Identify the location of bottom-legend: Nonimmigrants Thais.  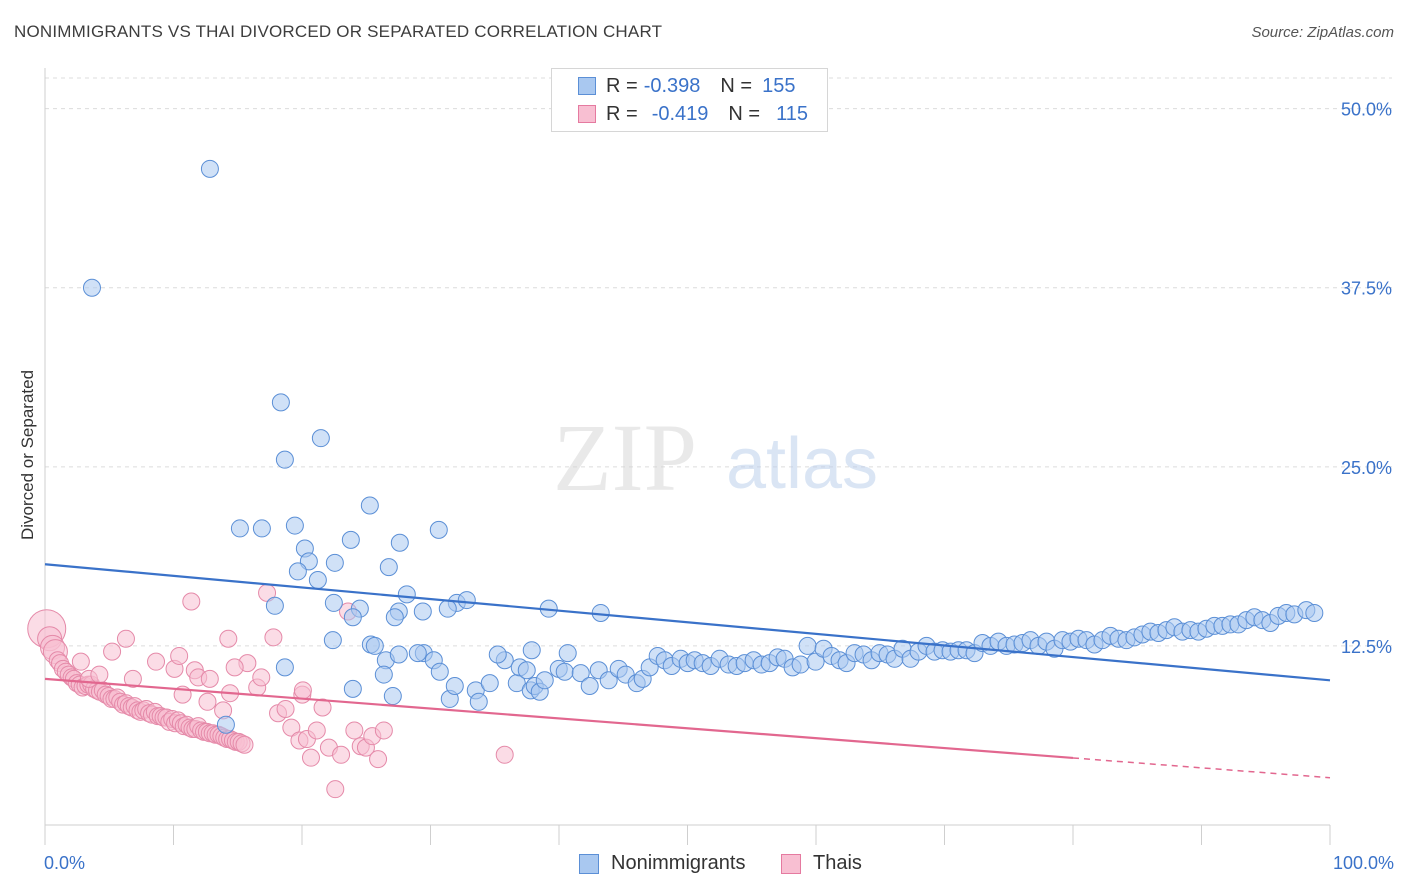
(703, 865).